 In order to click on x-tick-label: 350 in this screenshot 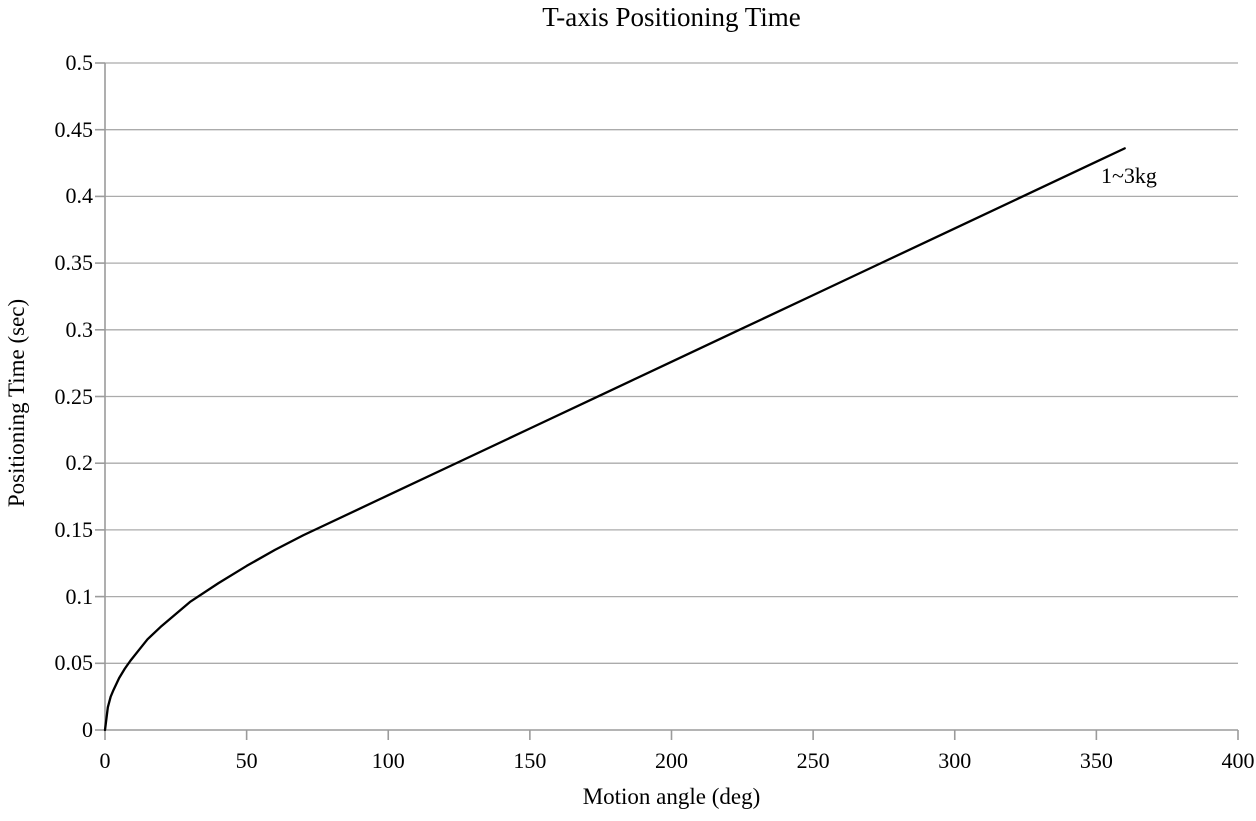, I will do `click(1096, 760)`.